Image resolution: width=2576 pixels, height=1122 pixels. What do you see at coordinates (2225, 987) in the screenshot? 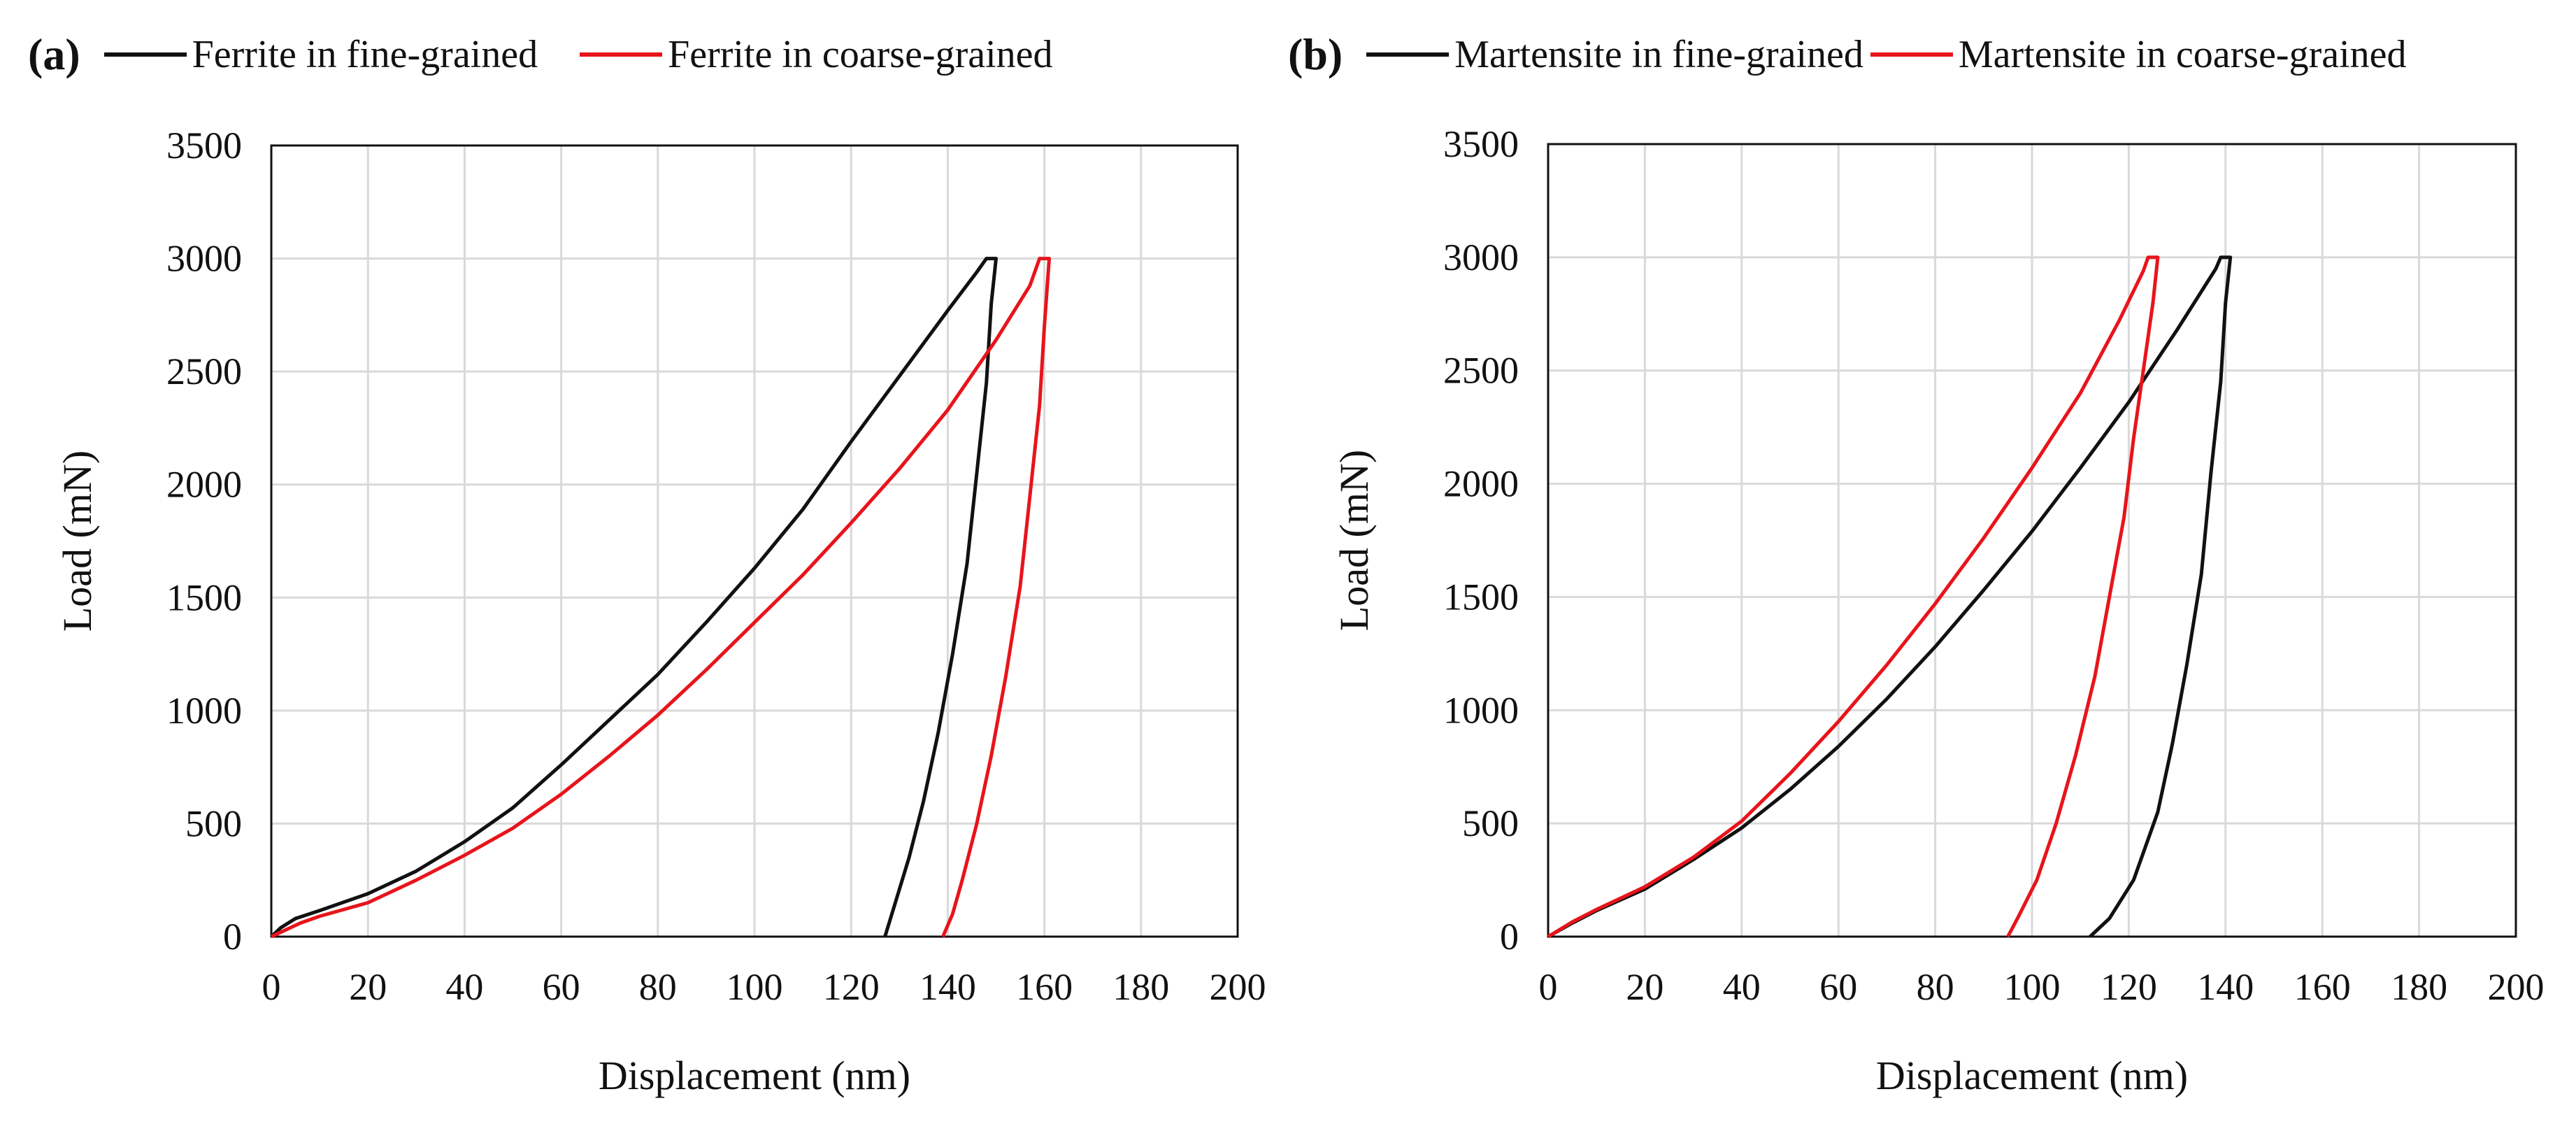
I see `x-tick-label-b-7: 140` at bounding box center [2225, 987].